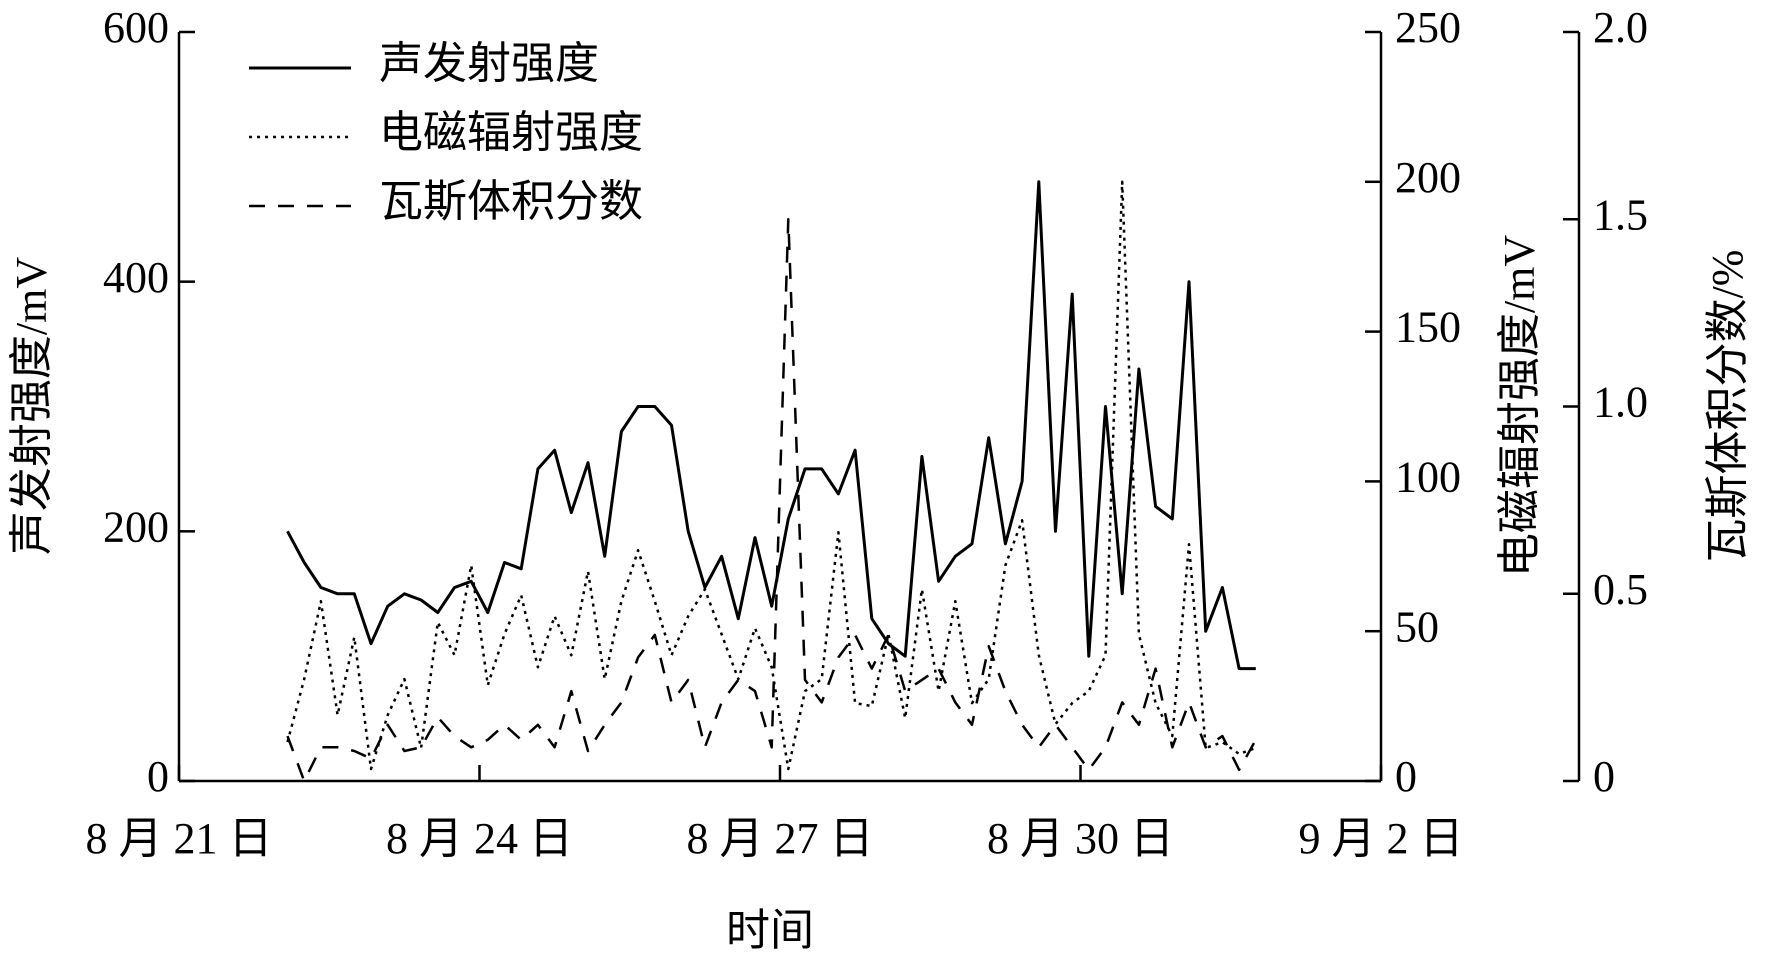 The width and height of the screenshot is (1766, 960). What do you see at coordinates (1428, 27) in the screenshot?
I see `y2-tick-label: 250` at bounding box center [1428, 27].